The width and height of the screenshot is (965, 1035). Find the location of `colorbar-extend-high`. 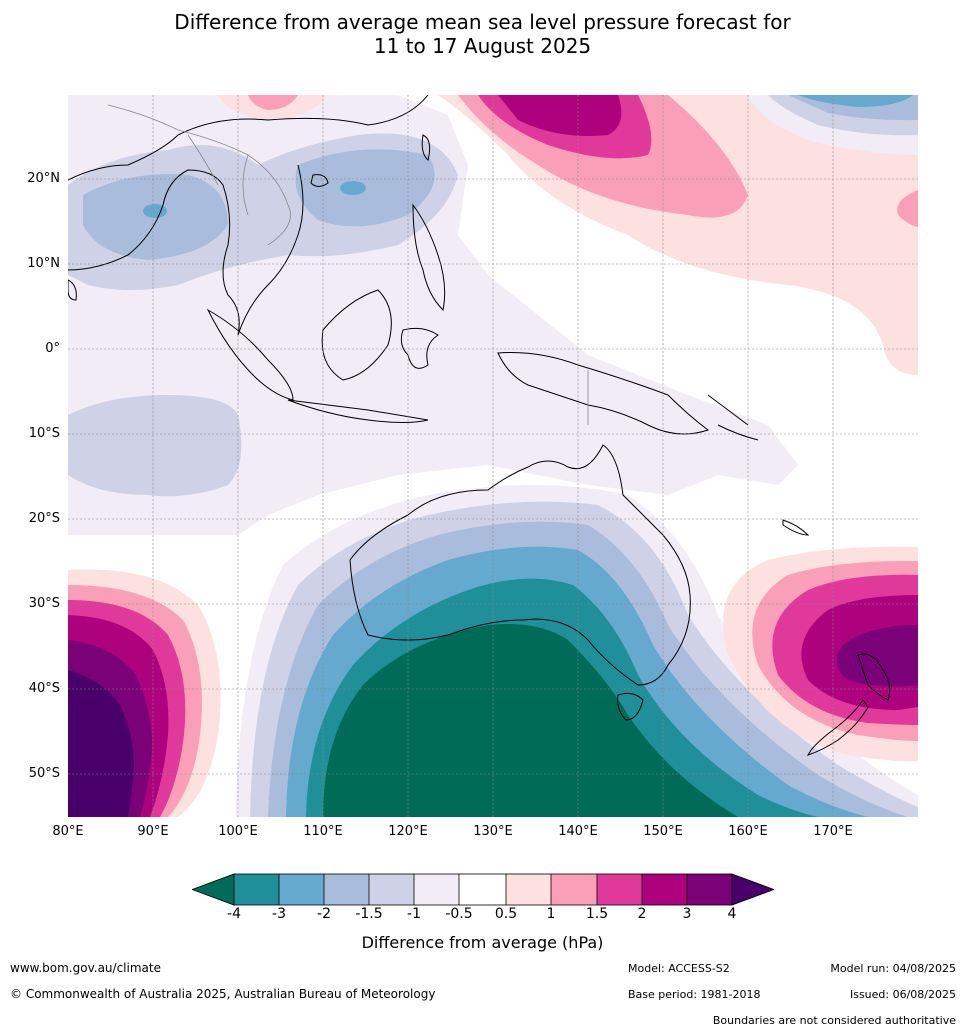

colorbar-extend-high is located at coordinates (752, 889).